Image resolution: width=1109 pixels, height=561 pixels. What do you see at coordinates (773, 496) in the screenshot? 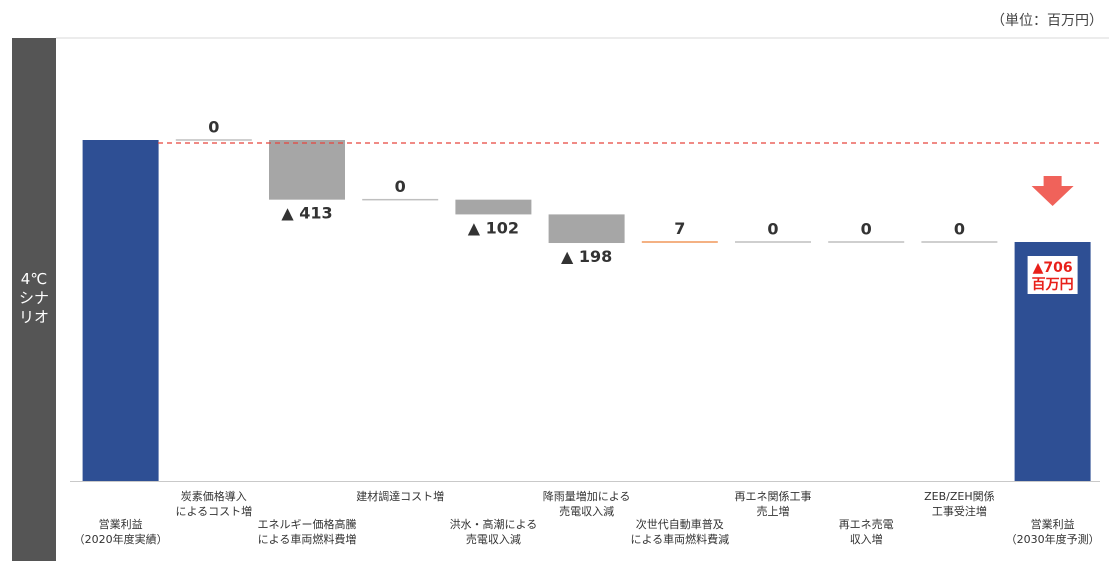
I see `category-label-line: 再エネ関係工事` at bounding box center [773, 496].